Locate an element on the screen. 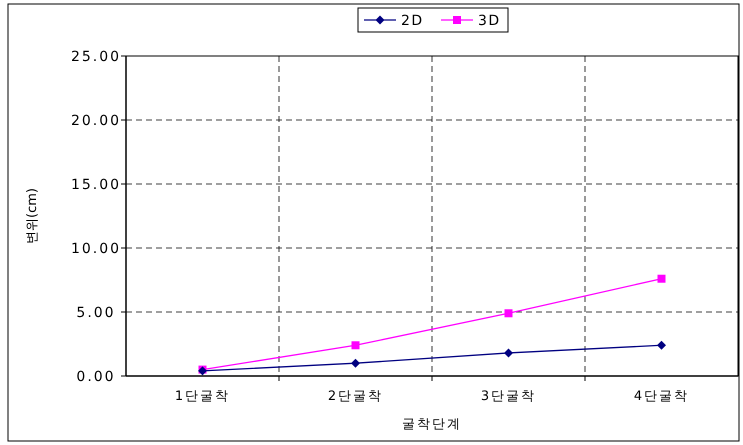  x-tick-label: 1단굴착 is located at coordinates (202, 396).